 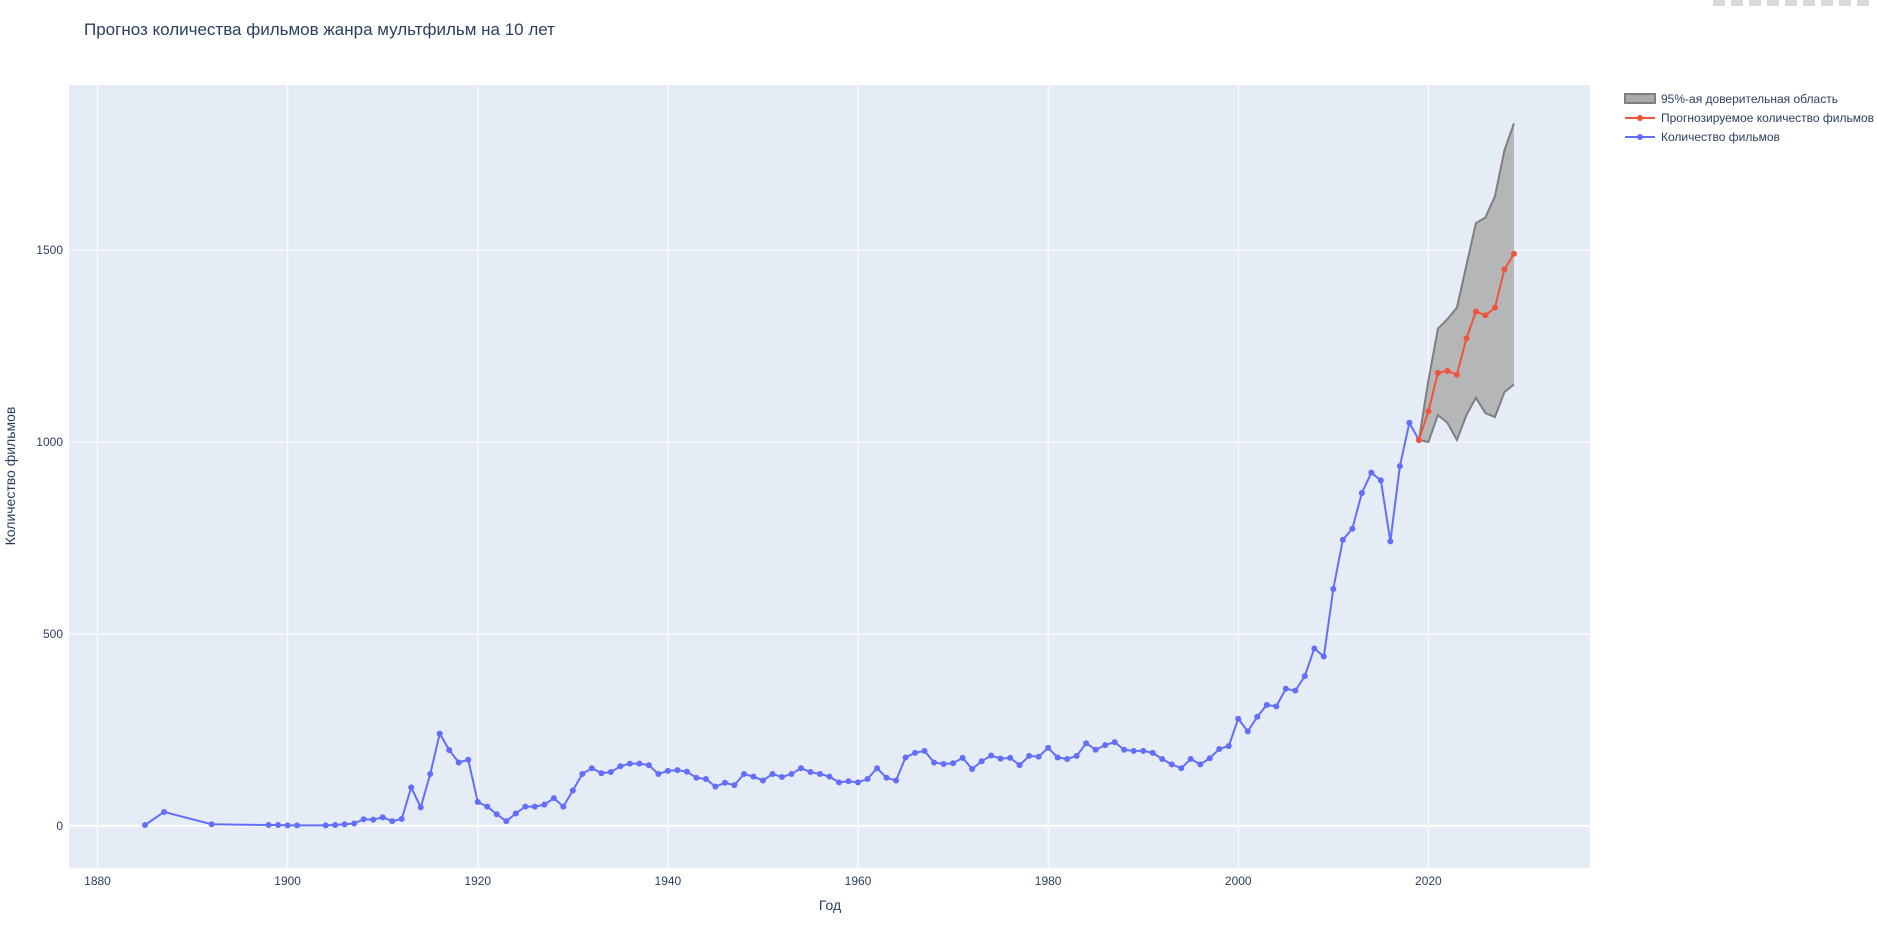 I want to click on reset-axes-icon, so click(x=1863, y=3).